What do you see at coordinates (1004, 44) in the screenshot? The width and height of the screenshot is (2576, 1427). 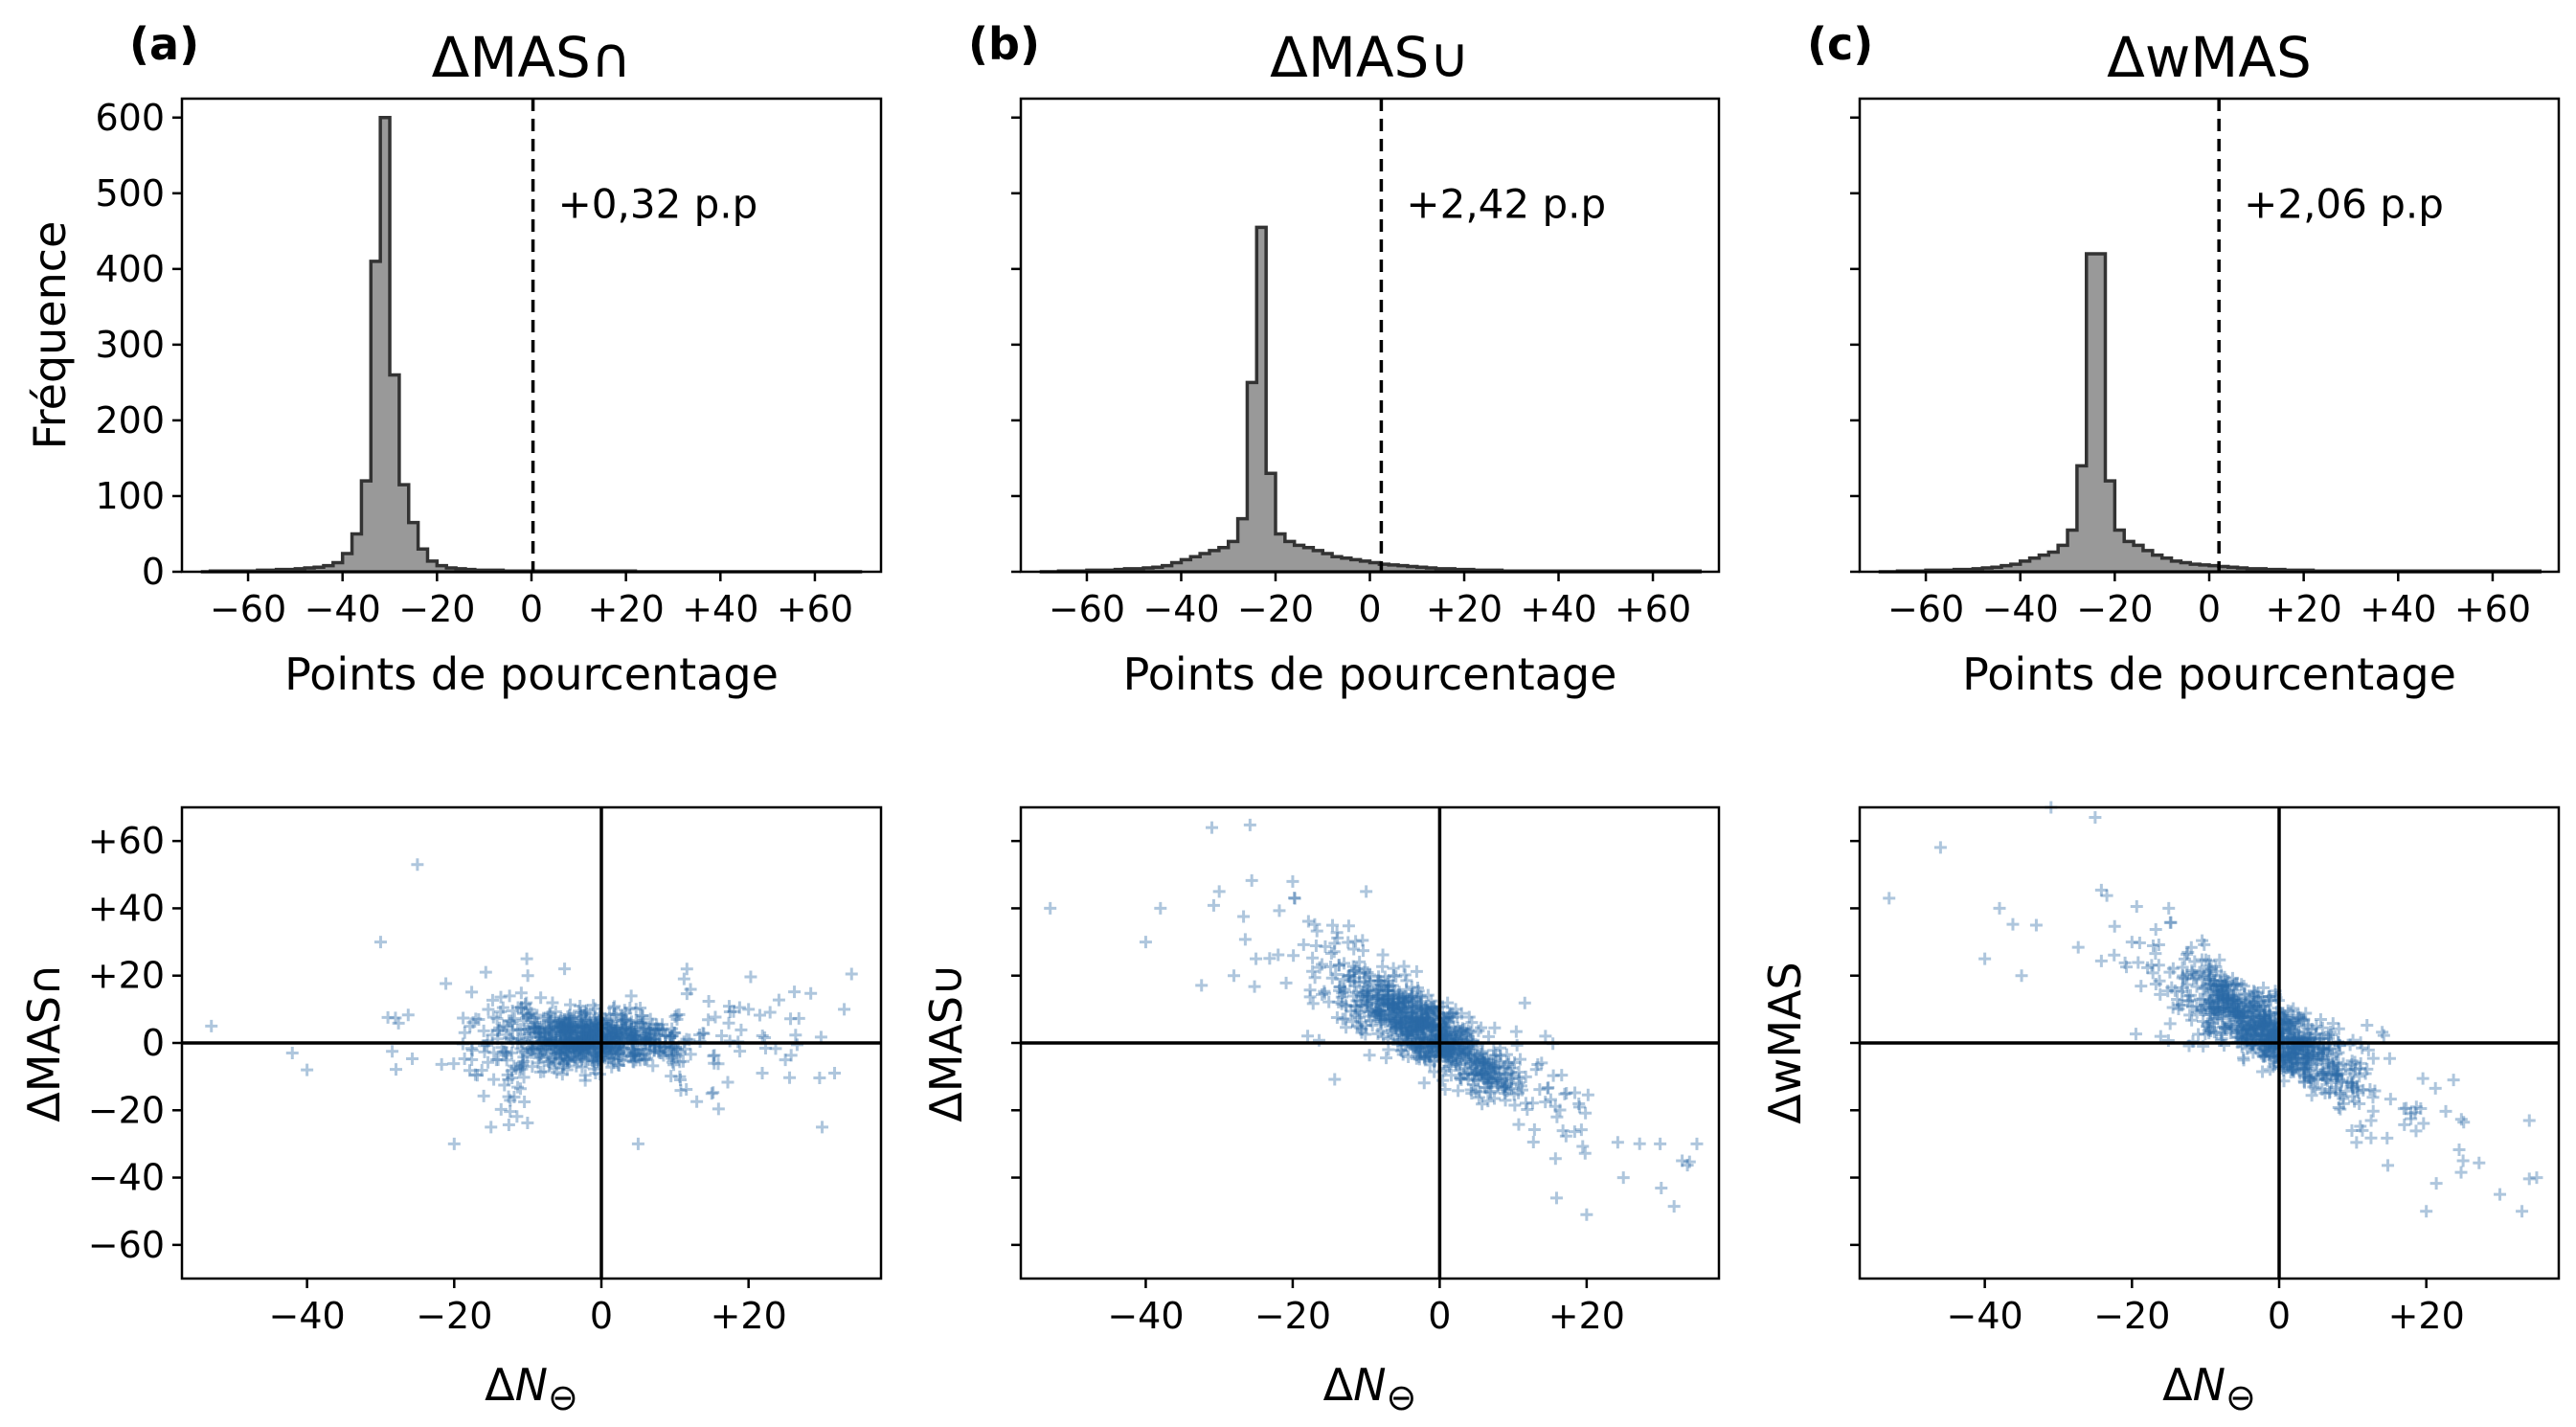 I see `panel-label: (b)` at bounding box center [1004, 44].